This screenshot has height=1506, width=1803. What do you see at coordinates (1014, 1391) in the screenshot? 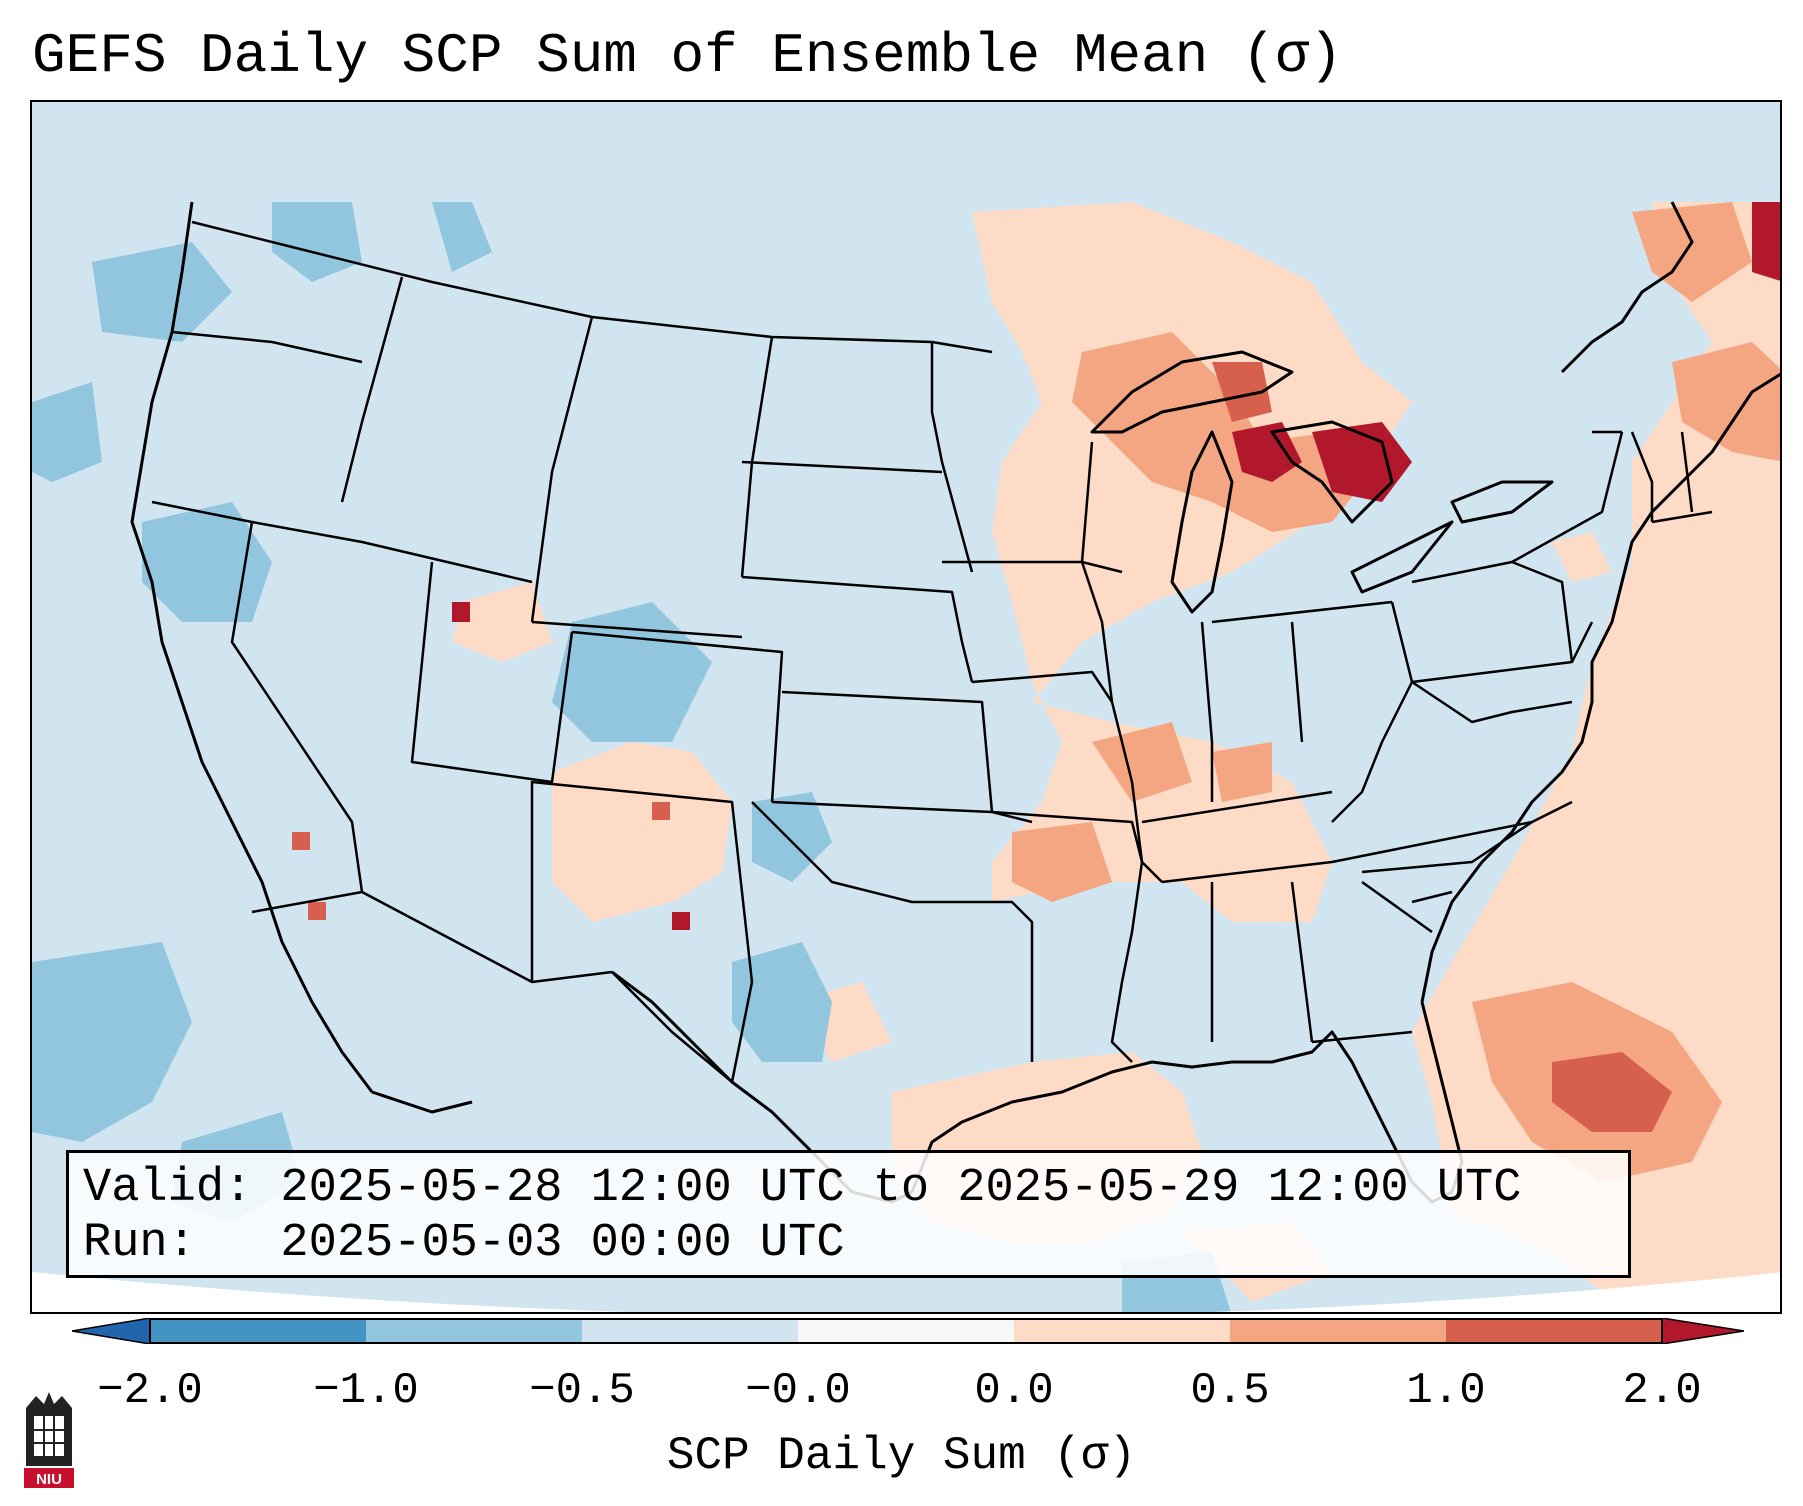
I see `colorbar-tick-label: 0.0` at bounding box center [1014, 1391].